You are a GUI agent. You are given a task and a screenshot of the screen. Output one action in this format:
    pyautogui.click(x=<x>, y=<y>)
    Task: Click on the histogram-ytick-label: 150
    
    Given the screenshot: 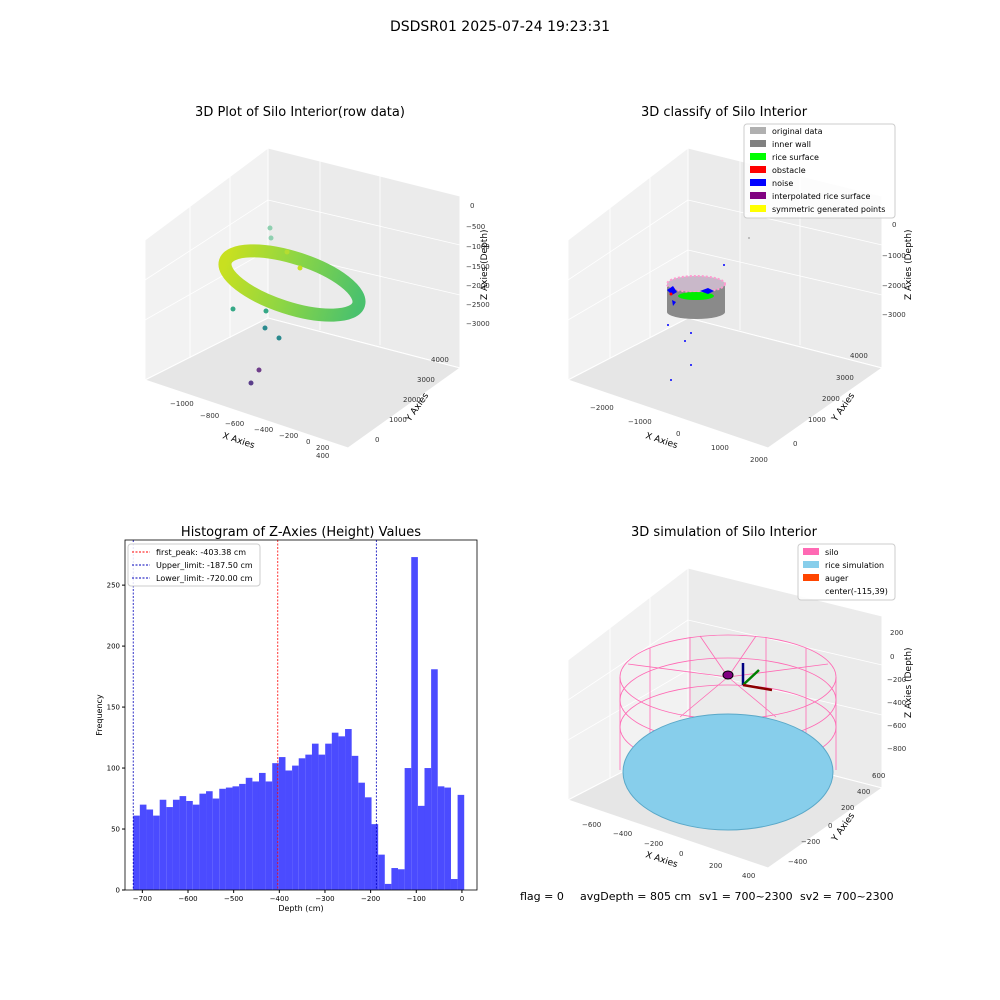 What is the action you would take?
    pyautogui.click(x=113, y=708)
    